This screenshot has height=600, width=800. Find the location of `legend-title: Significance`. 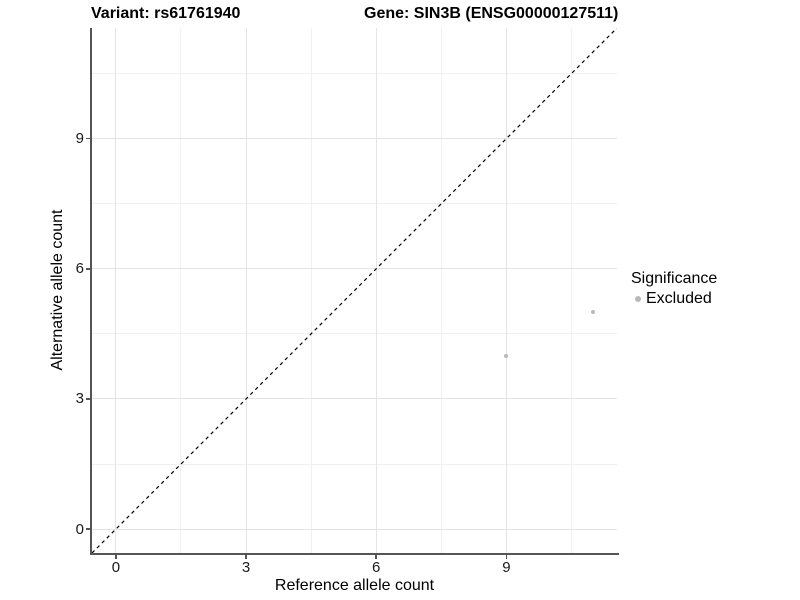

legend-title: Significance is located at coordinates (674, 278).